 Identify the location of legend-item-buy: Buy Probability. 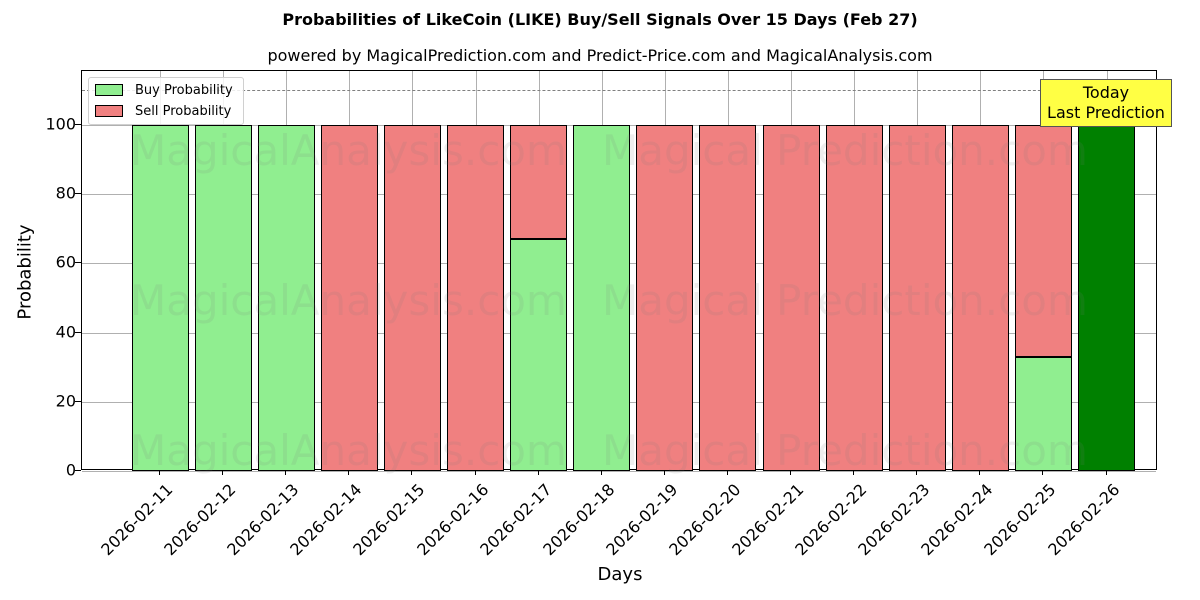
(164, 90).